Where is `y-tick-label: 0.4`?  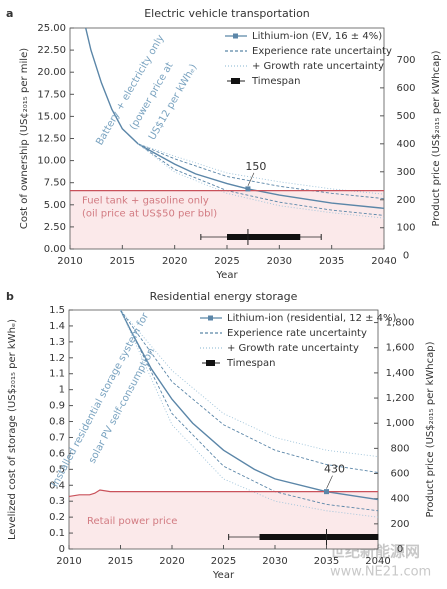
y-tick-label: 0.4 is located at coordinates (57, 485).